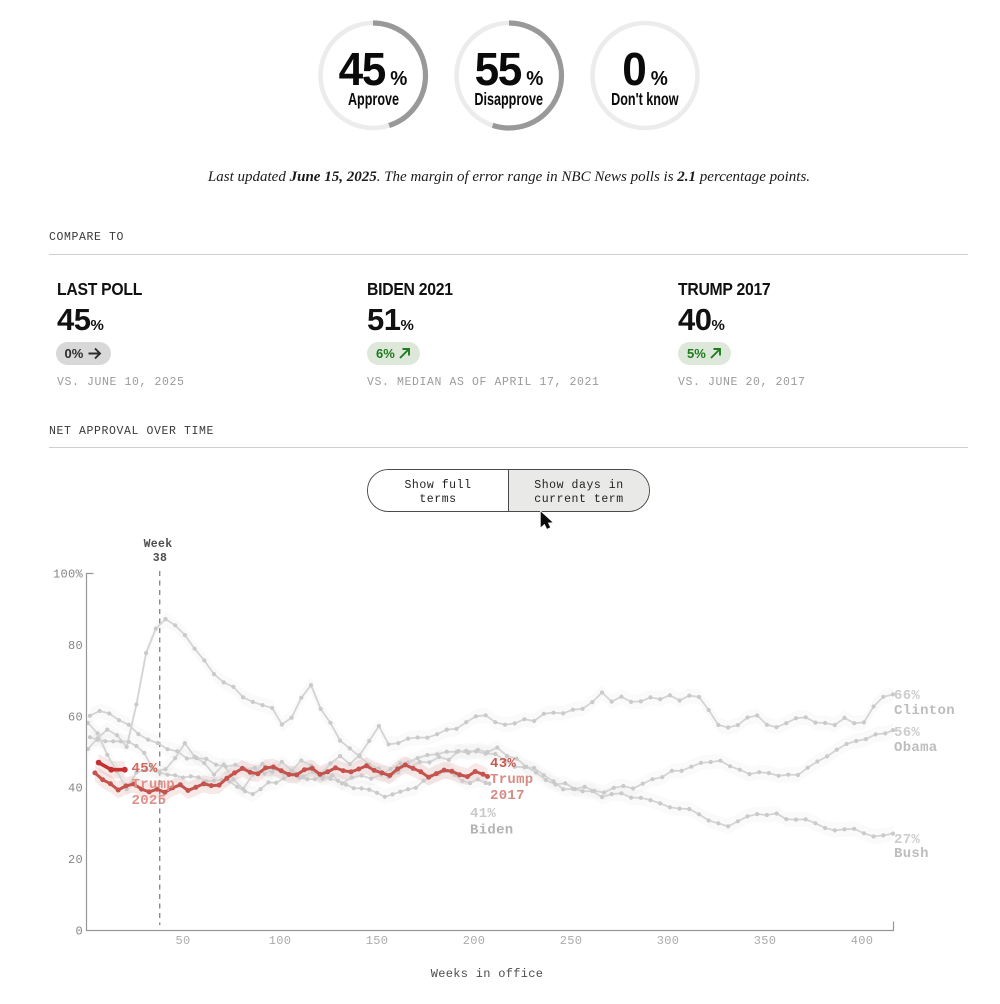  Describe the element at coordinates (158, 544) in the screenshot. I see `svg-text: Week` at that location.